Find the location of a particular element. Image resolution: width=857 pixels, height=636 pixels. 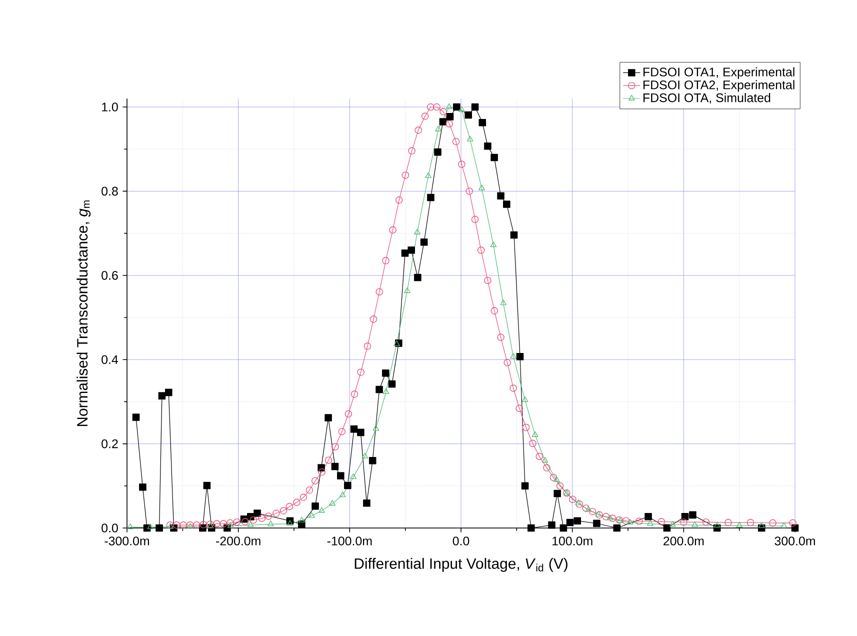

x-tick-label: -100.0m is located at coordinates (349, 541).